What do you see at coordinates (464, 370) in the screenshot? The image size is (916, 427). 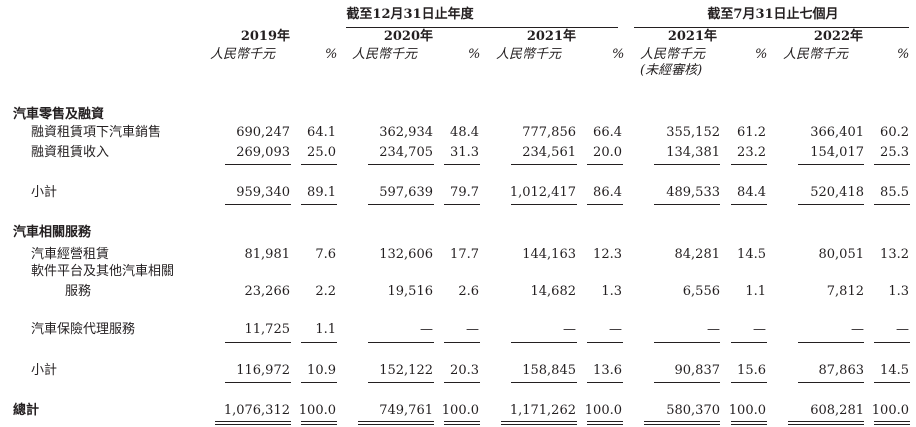 I see `cell-pct: 20.3` at bounding box center [464, 370].